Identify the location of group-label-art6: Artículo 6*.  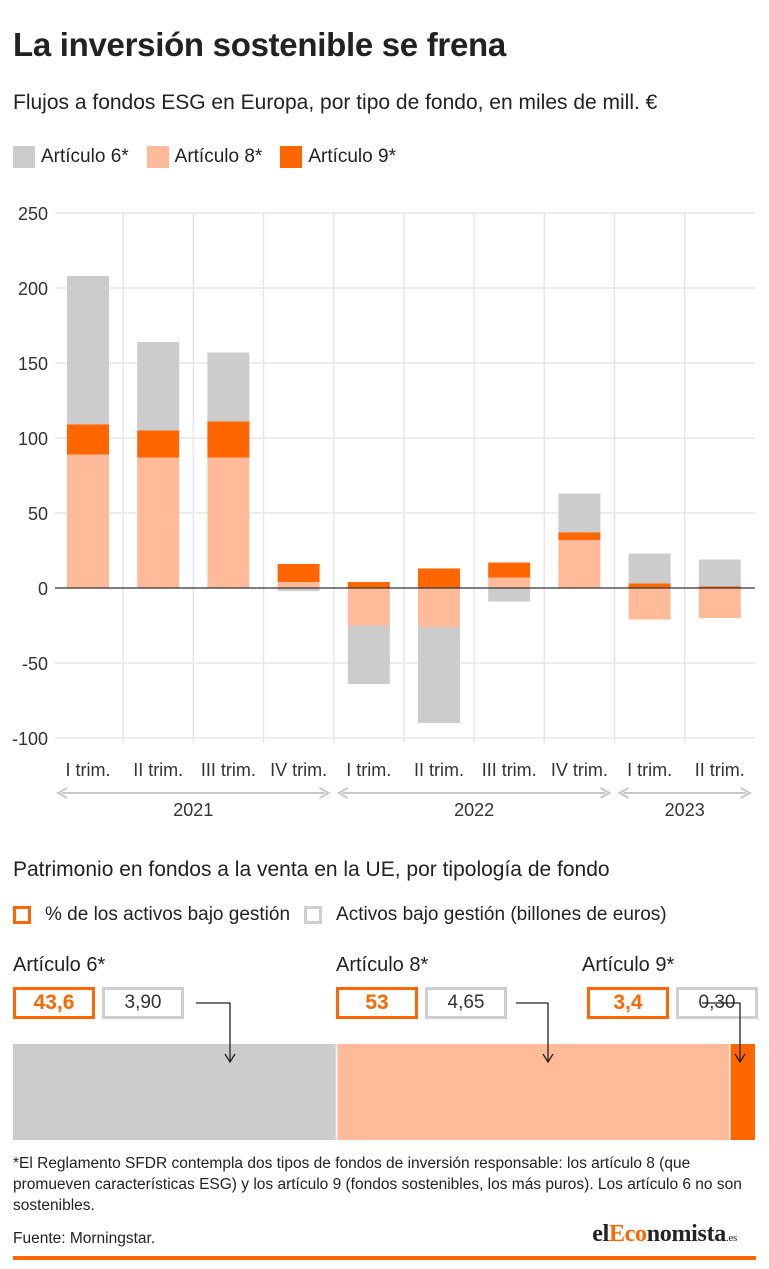
(59, 965).